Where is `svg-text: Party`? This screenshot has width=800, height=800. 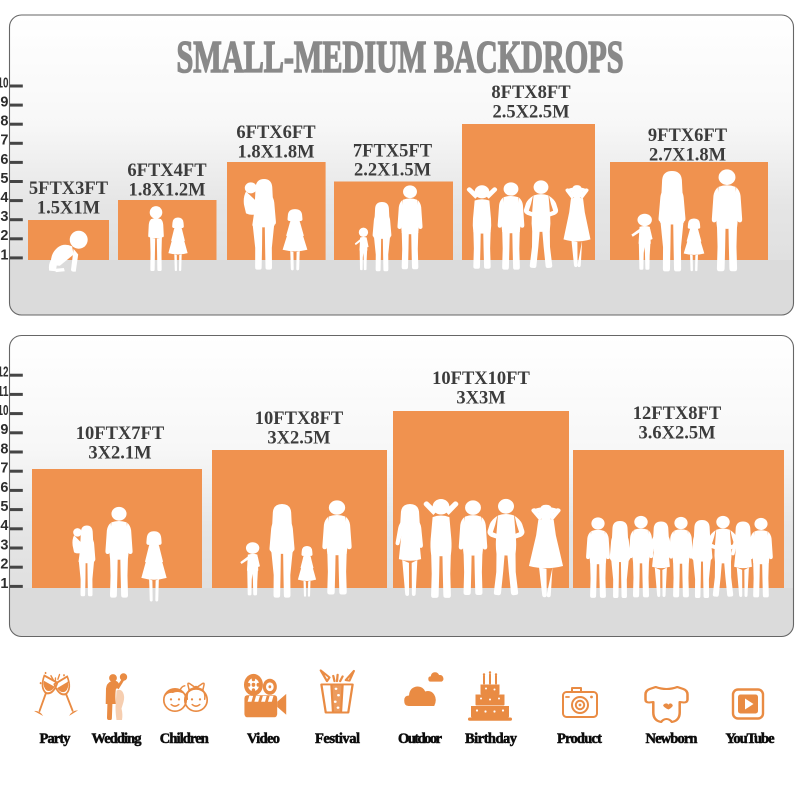
svg-text: Party is located at coordinates (56, 739).